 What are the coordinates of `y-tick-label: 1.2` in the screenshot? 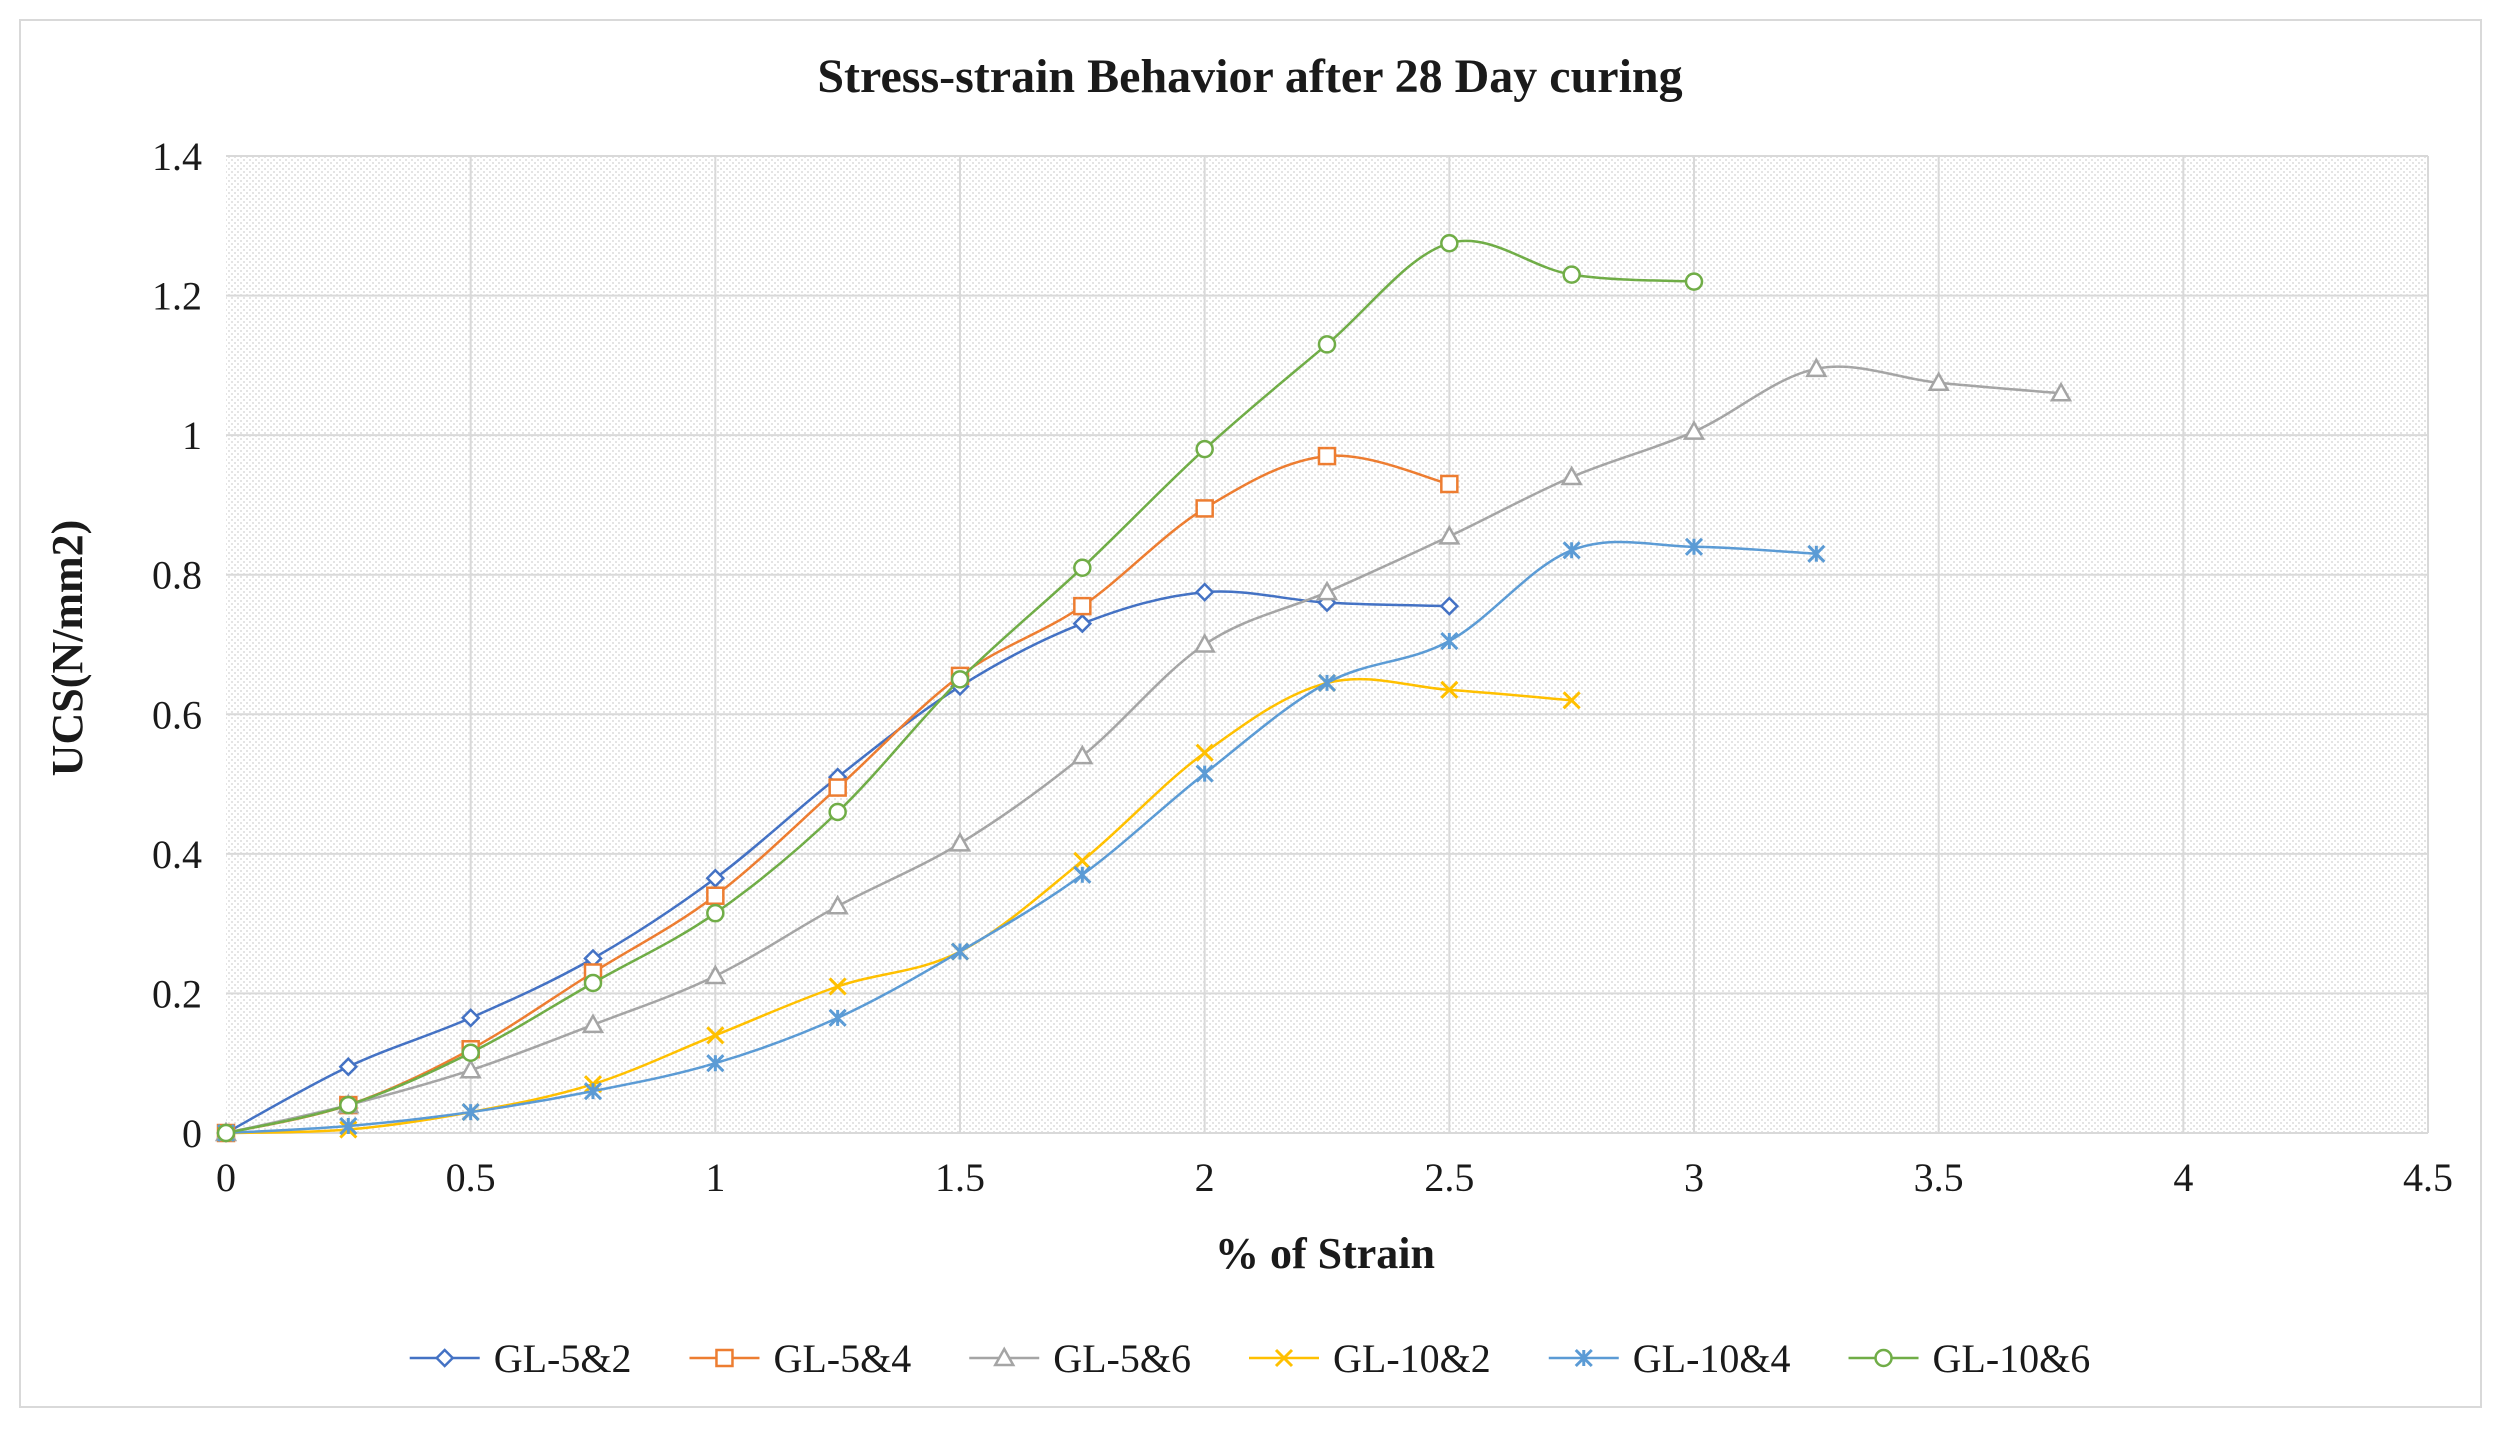 It's located at (177, 296).